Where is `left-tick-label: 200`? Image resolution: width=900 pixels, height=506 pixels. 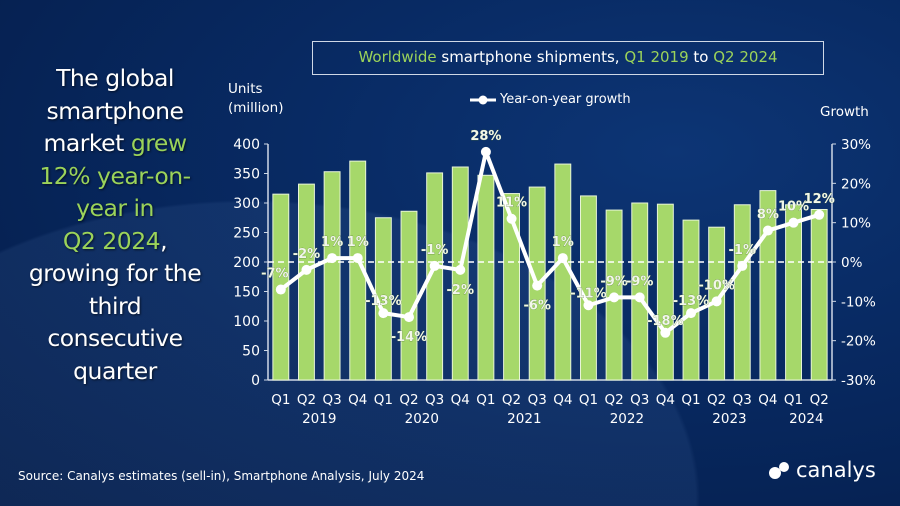 left-tick-label: 200 is located at coordinates (246, 263).